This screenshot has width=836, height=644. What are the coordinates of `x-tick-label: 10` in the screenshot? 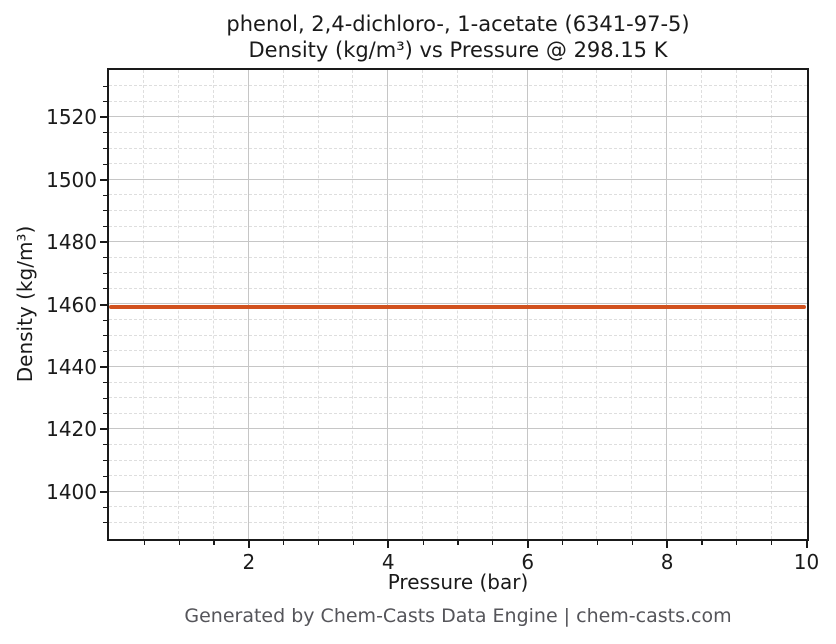 It's located at (806, 562).